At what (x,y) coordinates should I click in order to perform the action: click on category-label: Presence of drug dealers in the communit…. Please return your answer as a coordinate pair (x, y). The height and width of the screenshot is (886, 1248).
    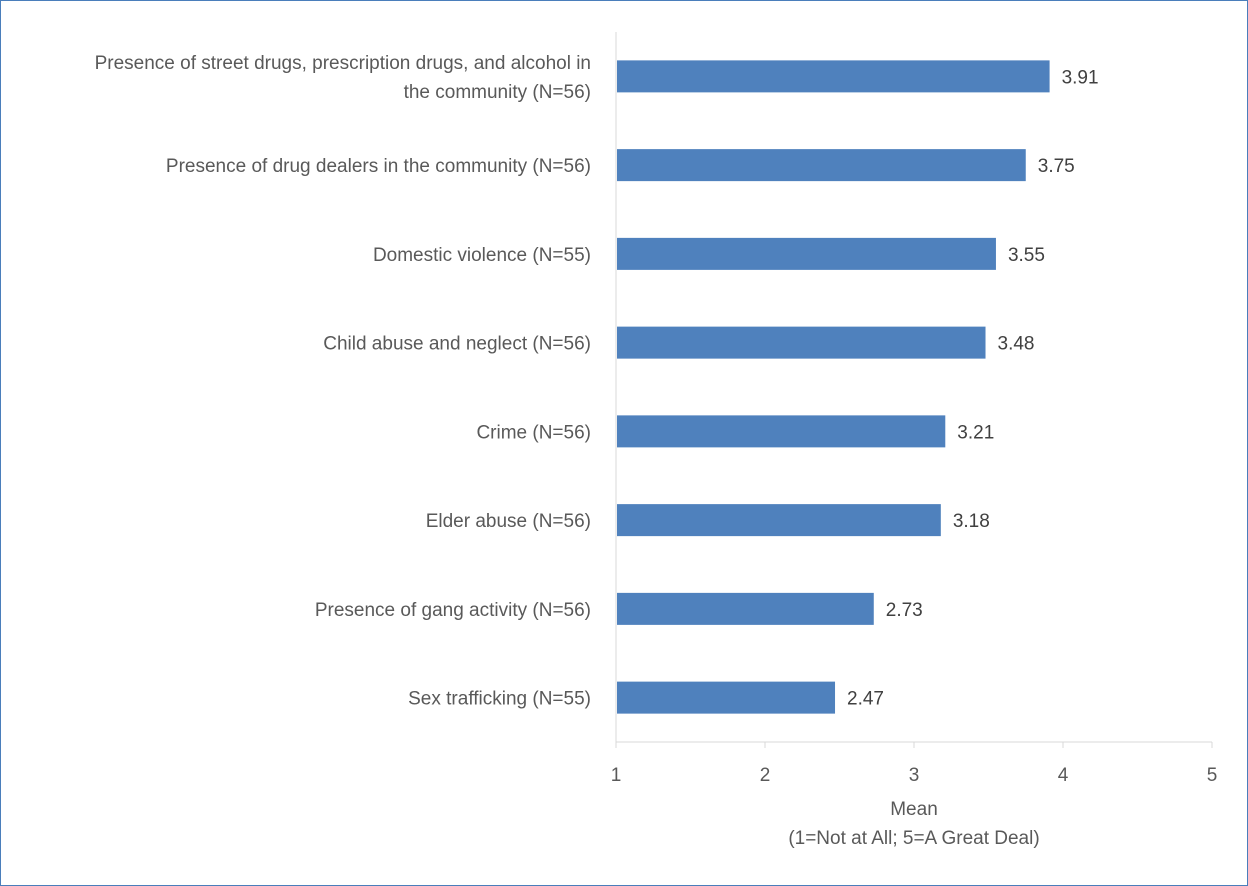
    Looking at the image, I should click on (378, 166).